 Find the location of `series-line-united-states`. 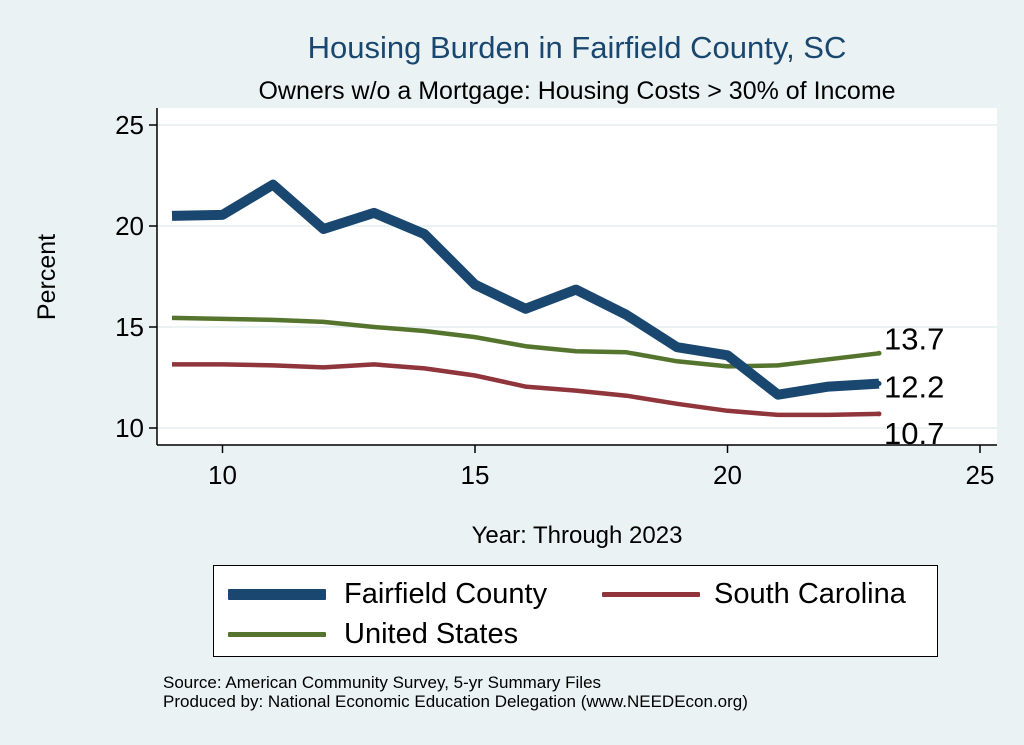

series-line-united-states is located at coordinates (525, 342).